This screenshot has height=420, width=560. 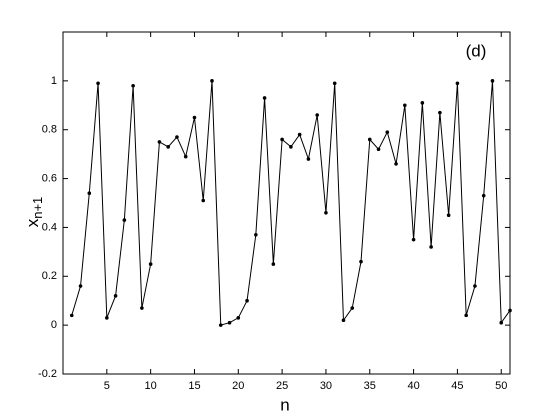 What do you see at coordinates (54, 81) in the screenshot?
I see `y-tick-label: 1` at bounding box center [54, 81].